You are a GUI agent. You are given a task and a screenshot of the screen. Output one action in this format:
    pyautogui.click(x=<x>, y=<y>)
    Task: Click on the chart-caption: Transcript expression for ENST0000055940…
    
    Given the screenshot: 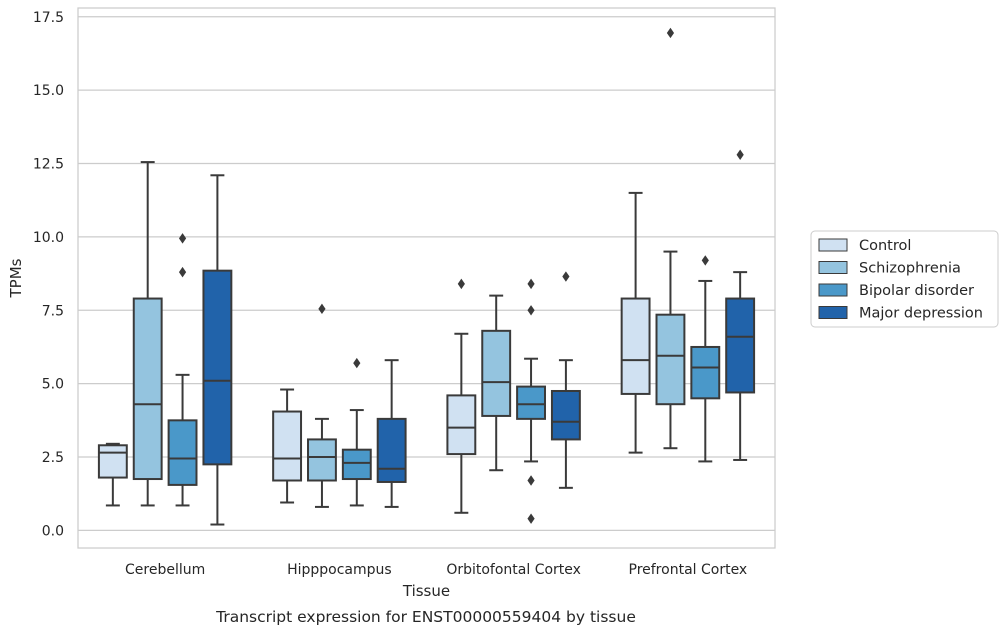 What is the action you would take?
    pyautogui.click(x=425, y=617)
    